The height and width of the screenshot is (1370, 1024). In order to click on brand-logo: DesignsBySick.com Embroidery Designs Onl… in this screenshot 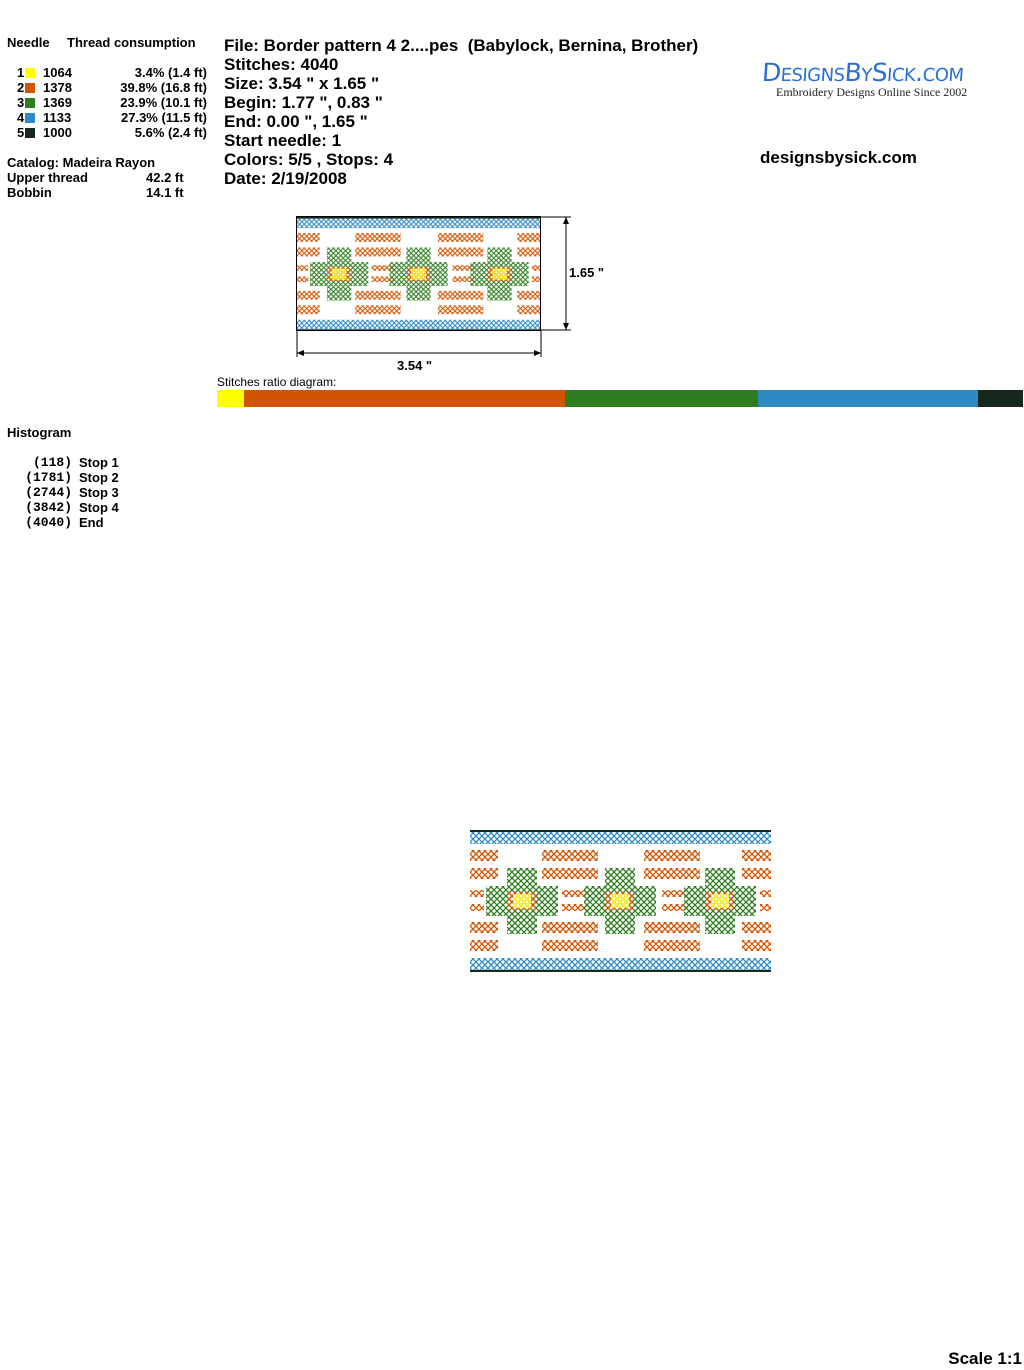, I will do `click(876, 78)`.